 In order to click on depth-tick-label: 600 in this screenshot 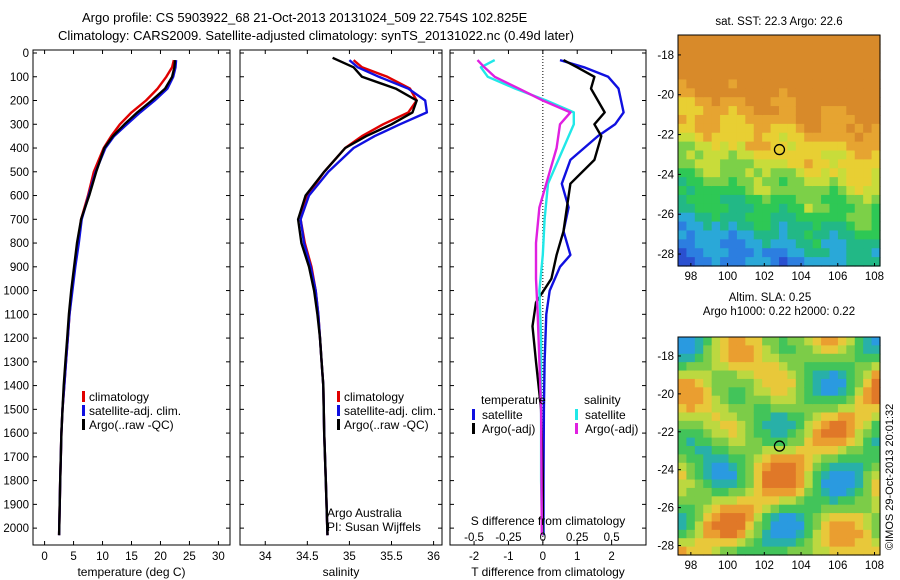, I will do `click(19, 197)`.